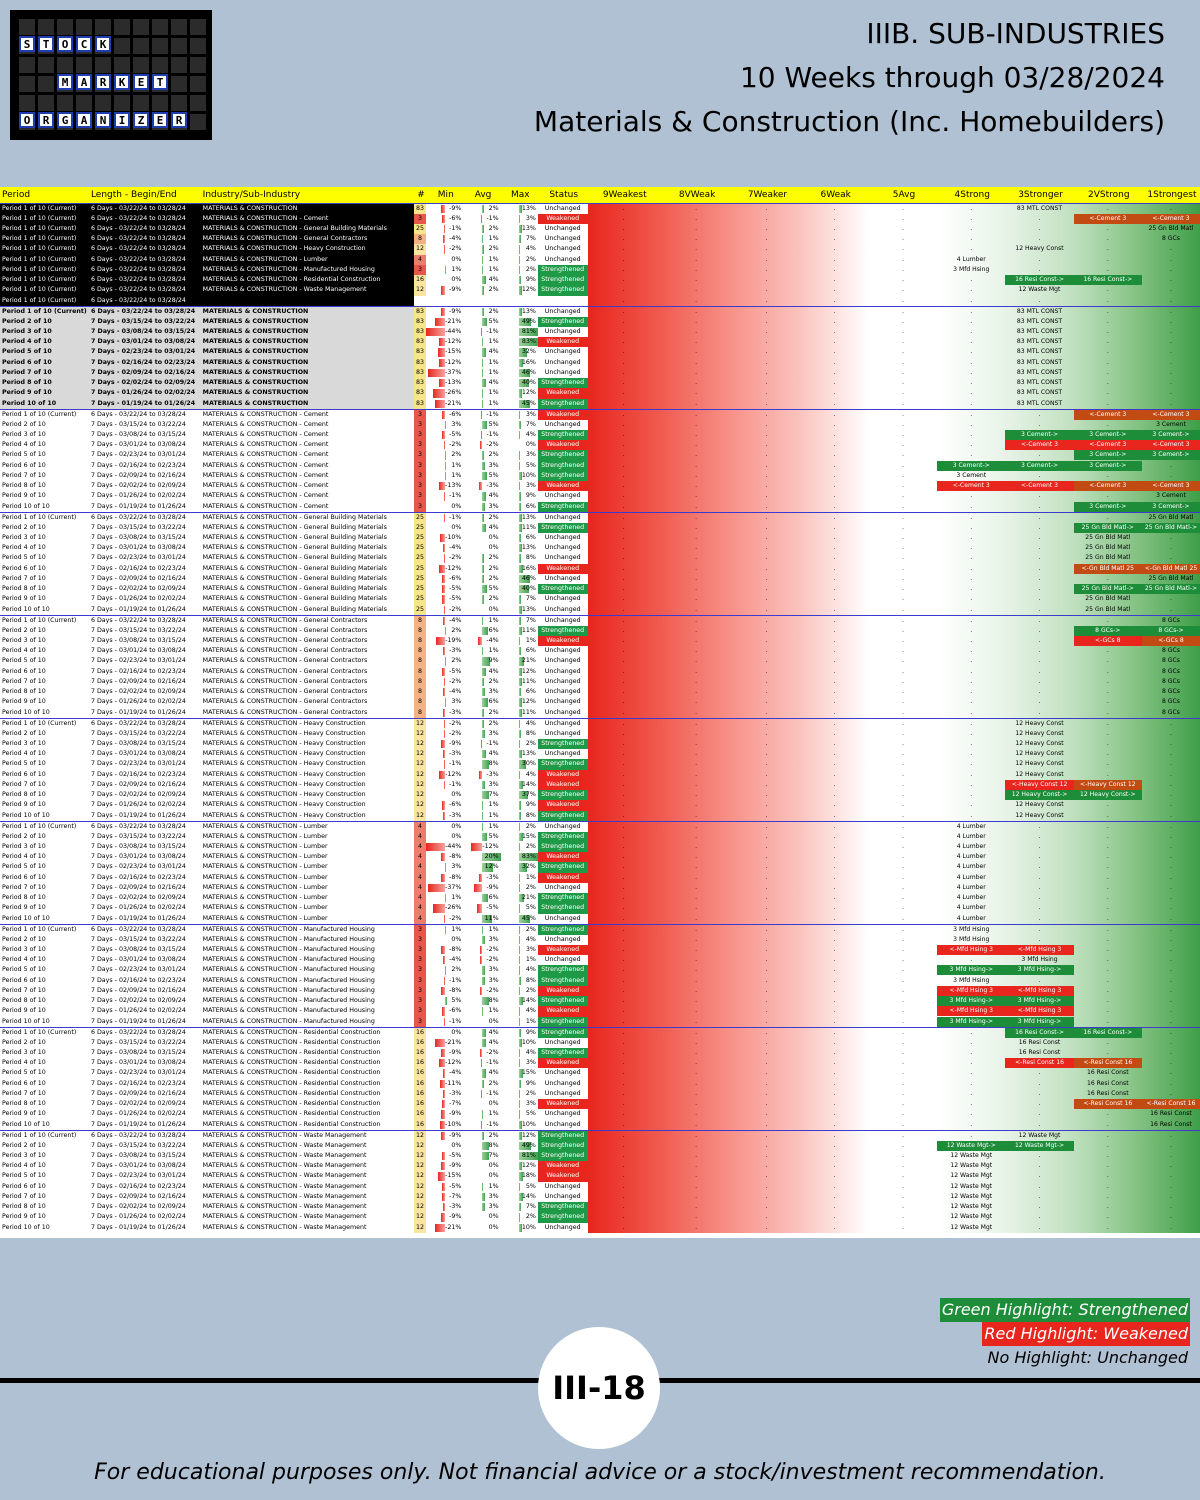 This screenshot has height=1500, width=1200. What do you see at coordinates (971, 1145) in the screenshot?
I see `rank-cell-4: 12 Waste Mgt->` at bounding box center [971, 1145].